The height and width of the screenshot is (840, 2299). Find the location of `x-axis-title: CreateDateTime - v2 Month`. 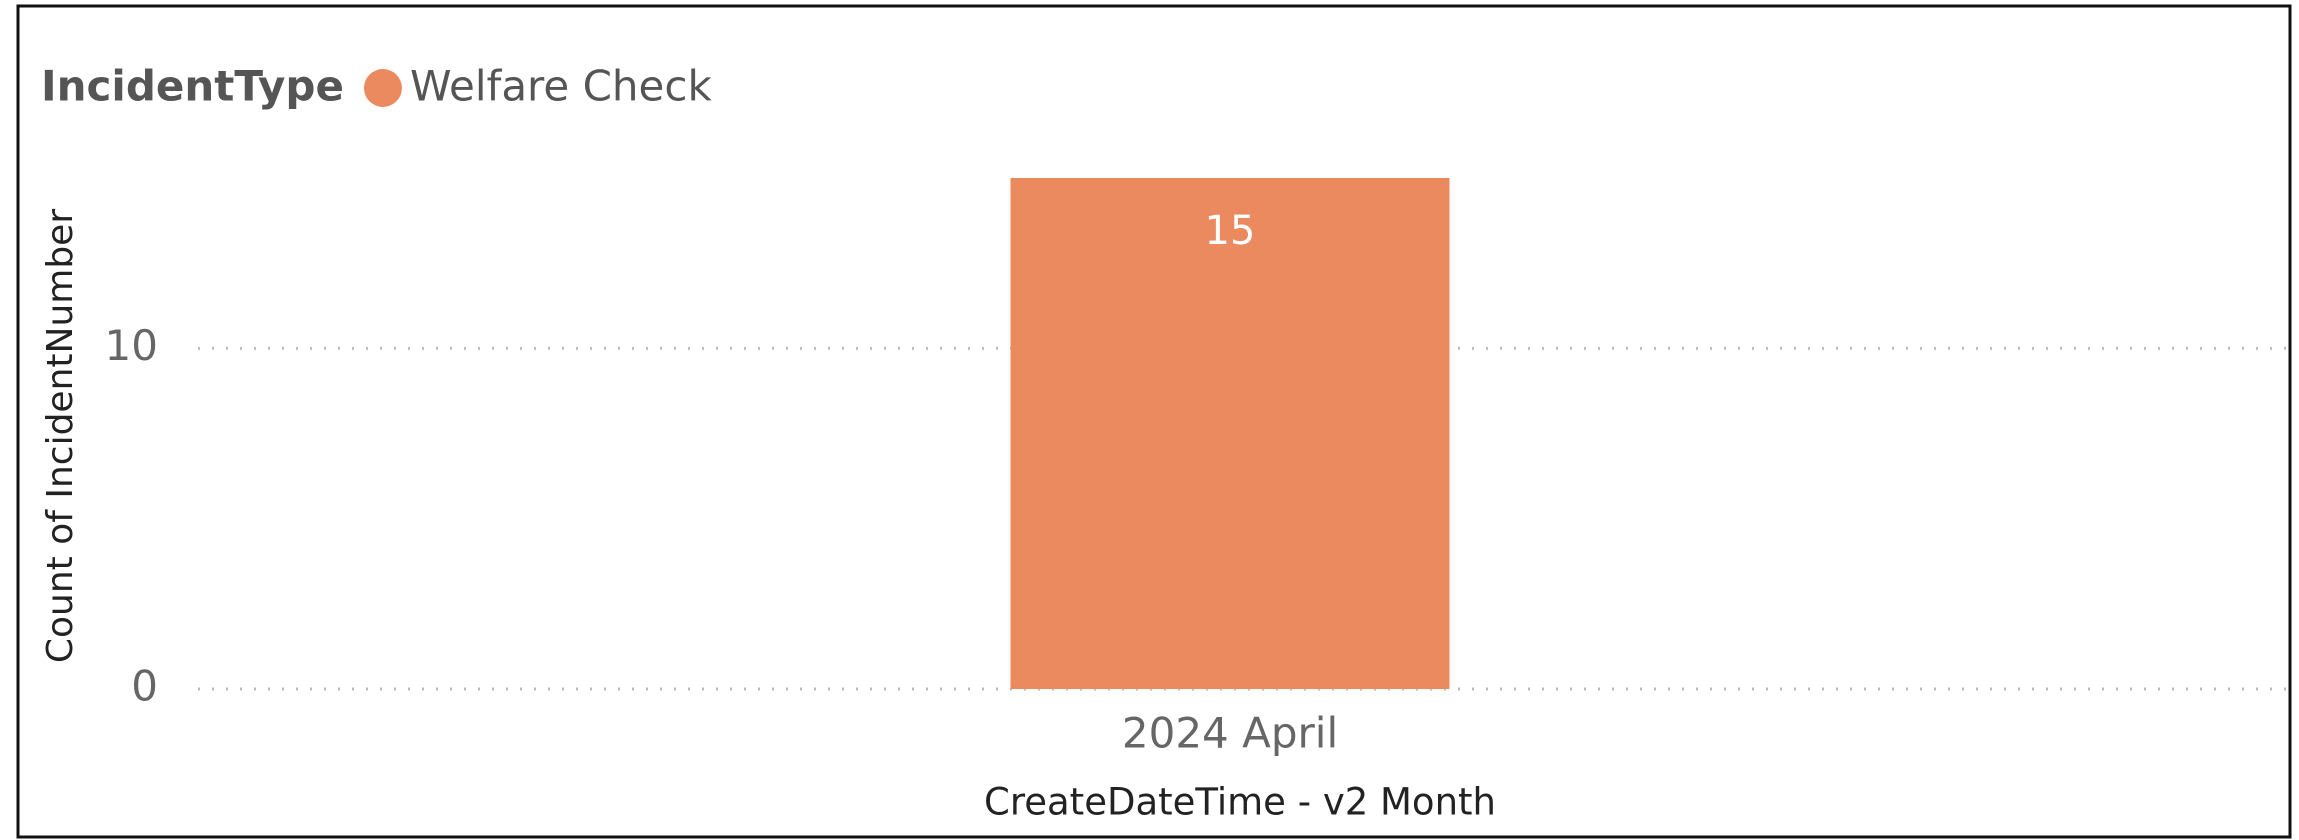

x-axis-title: CreateDateTime - v2 Month is located at coordinates (1240, 802).